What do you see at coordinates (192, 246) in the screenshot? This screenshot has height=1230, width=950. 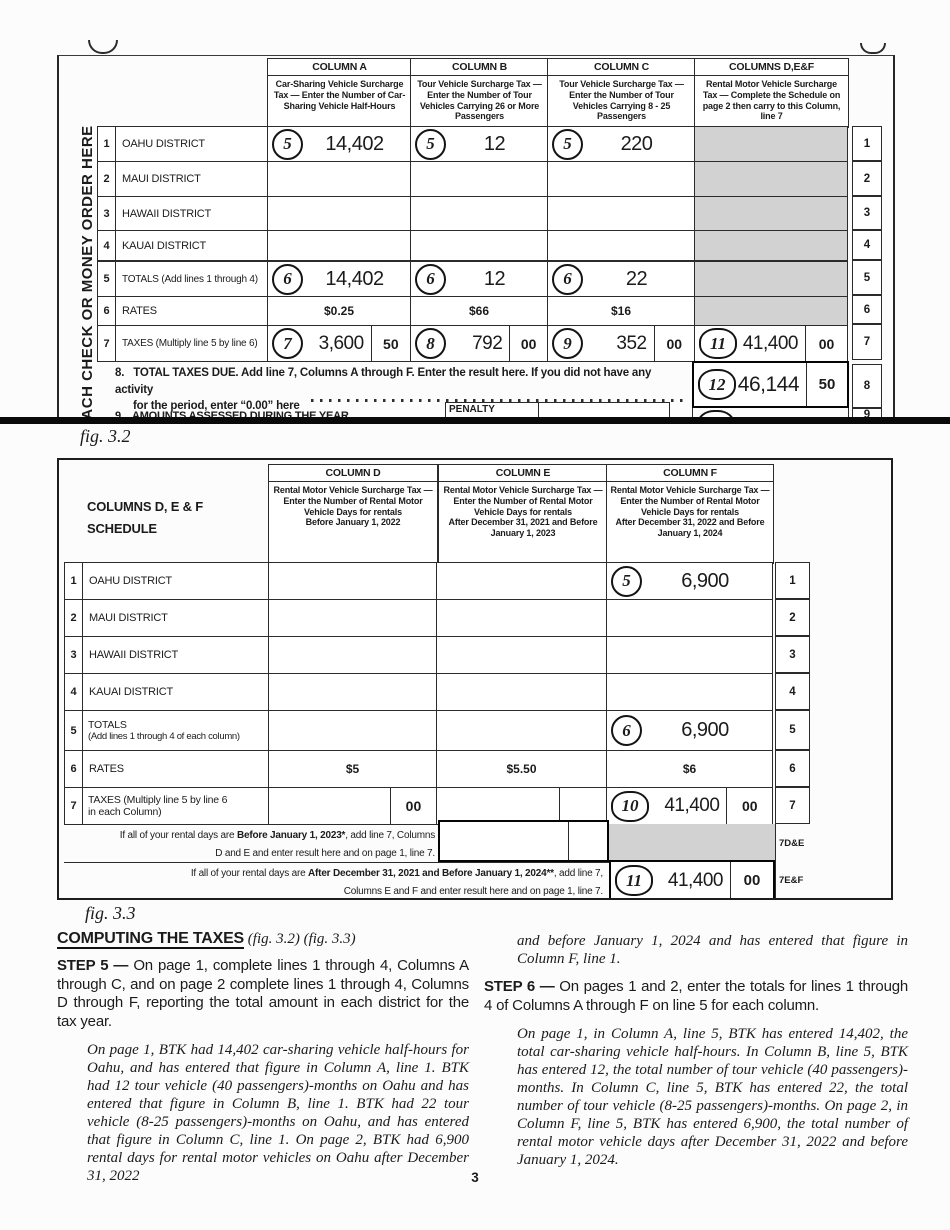 I see `t1-row4-district: KAUAI DISTRICT` at bounding box center [192, 246].